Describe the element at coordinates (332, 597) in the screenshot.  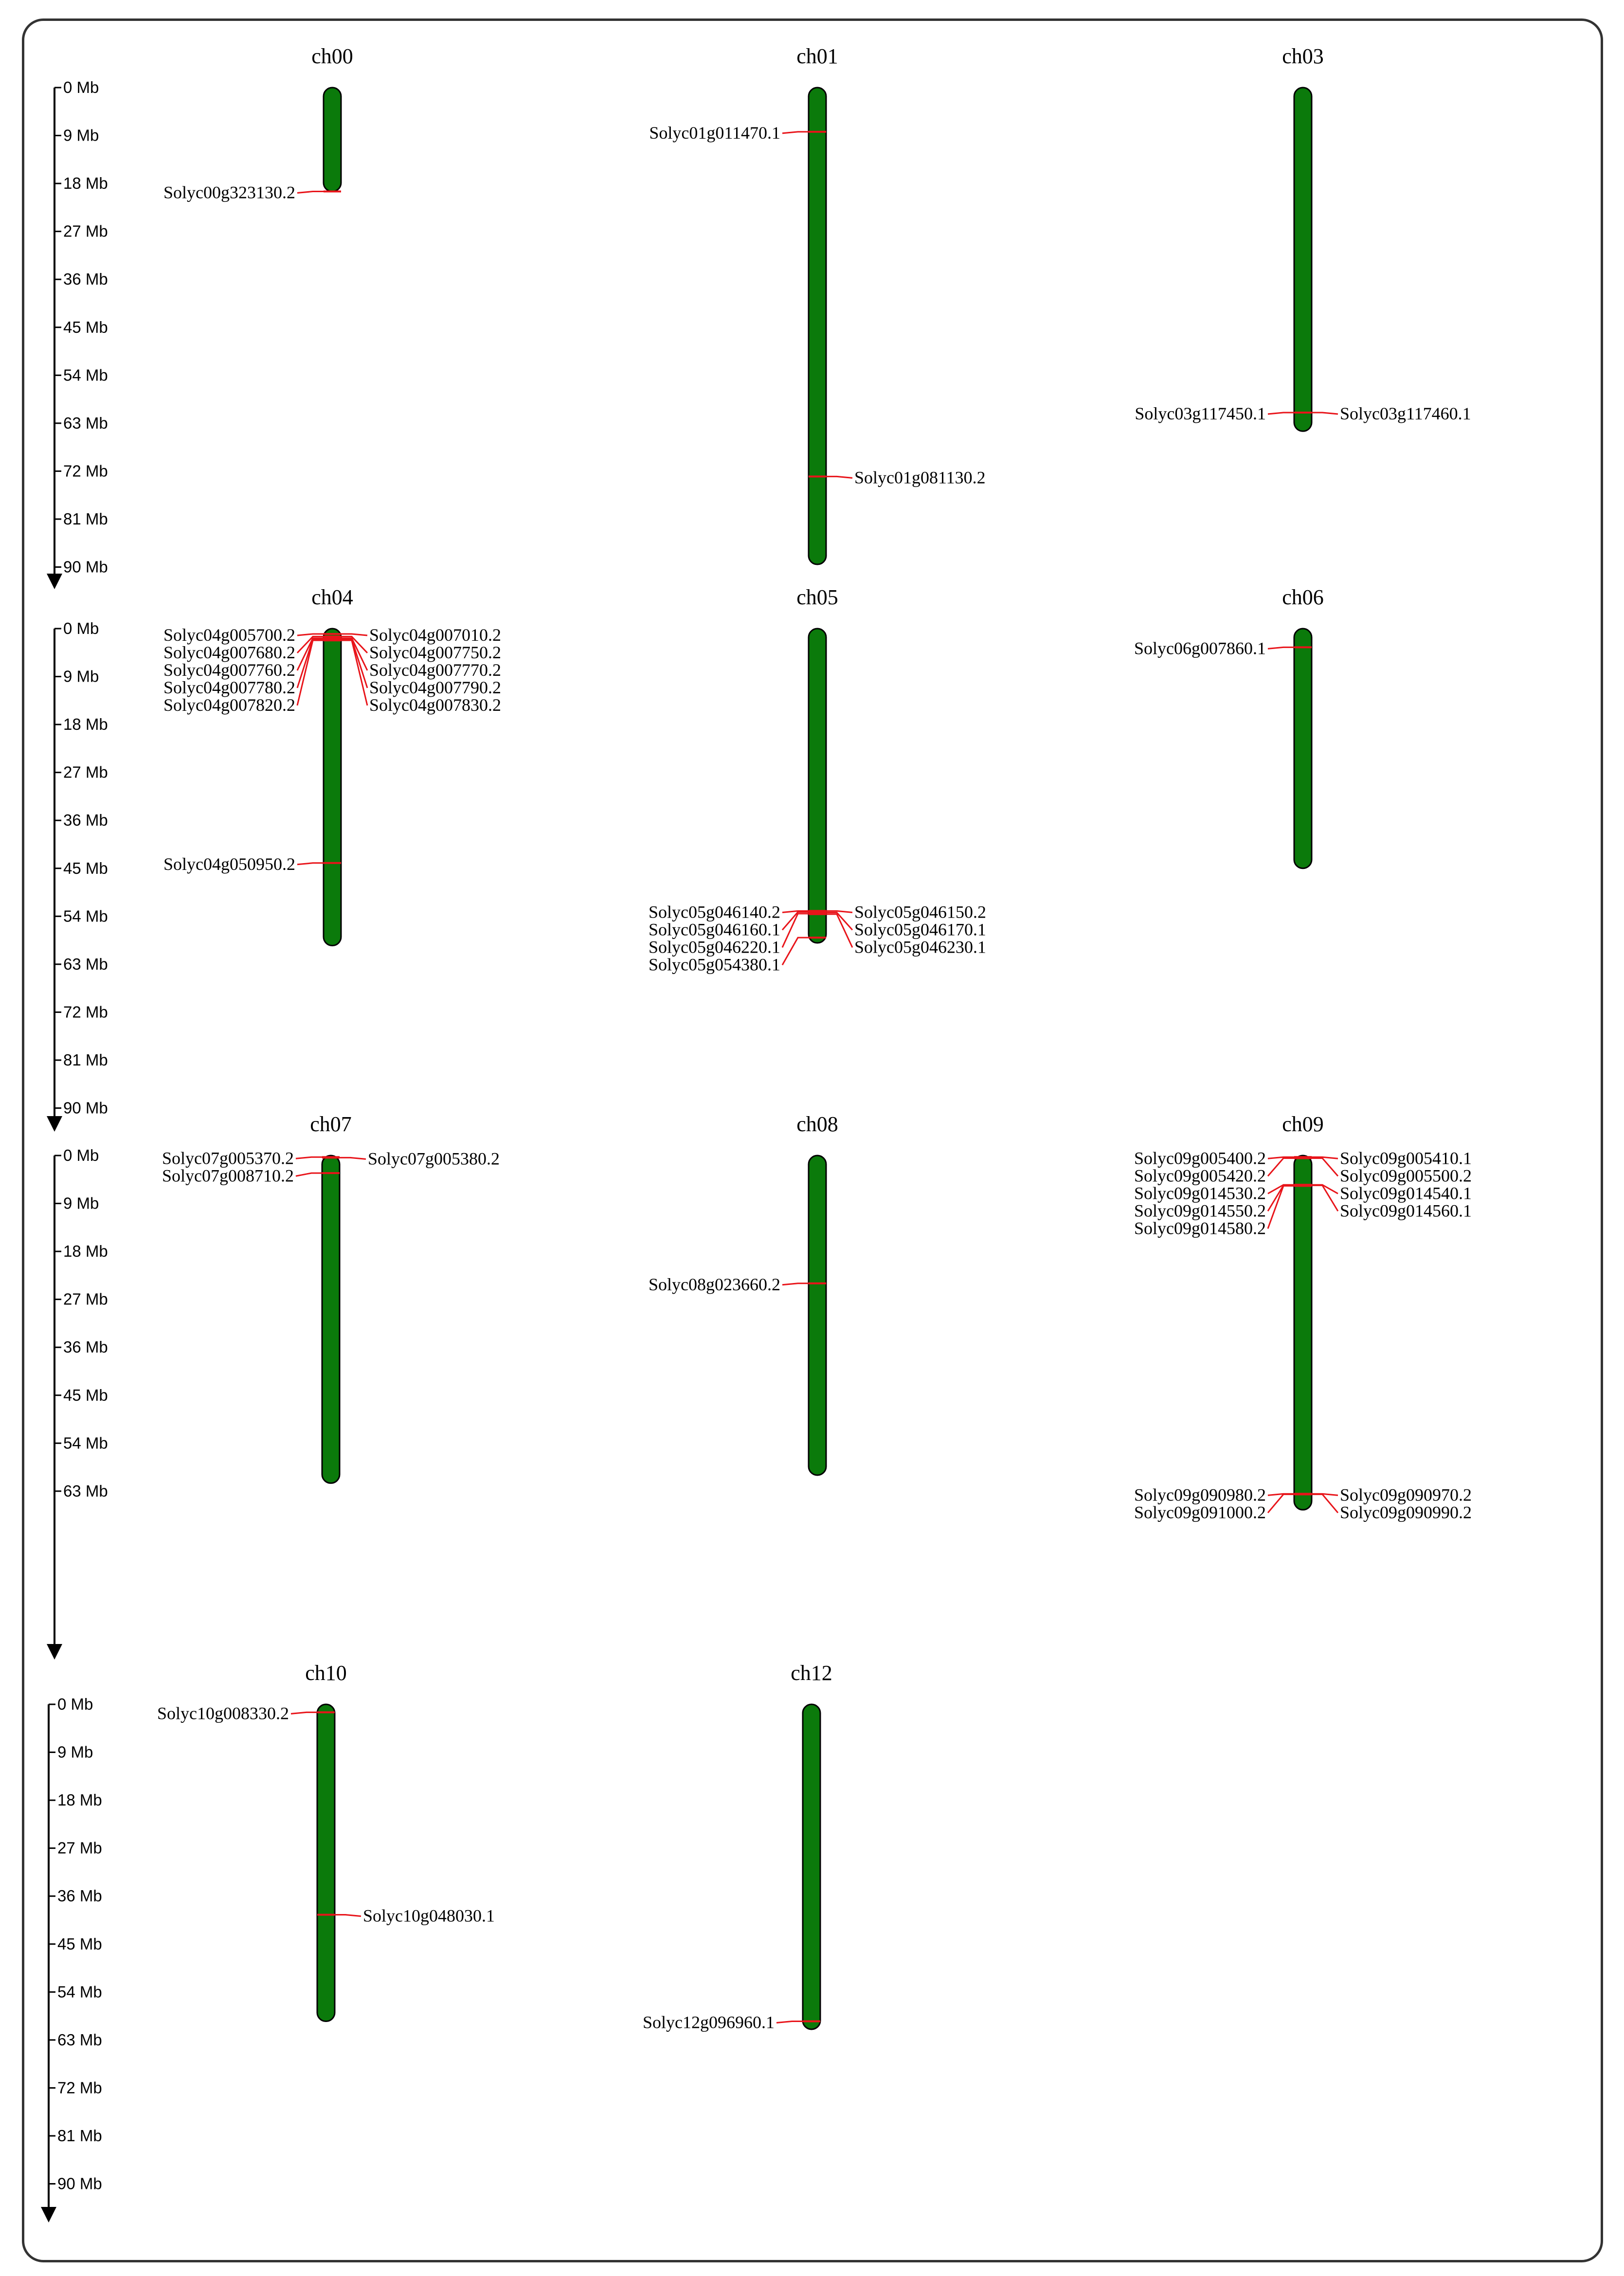
I see `chromosome-title: ch04` at that location.